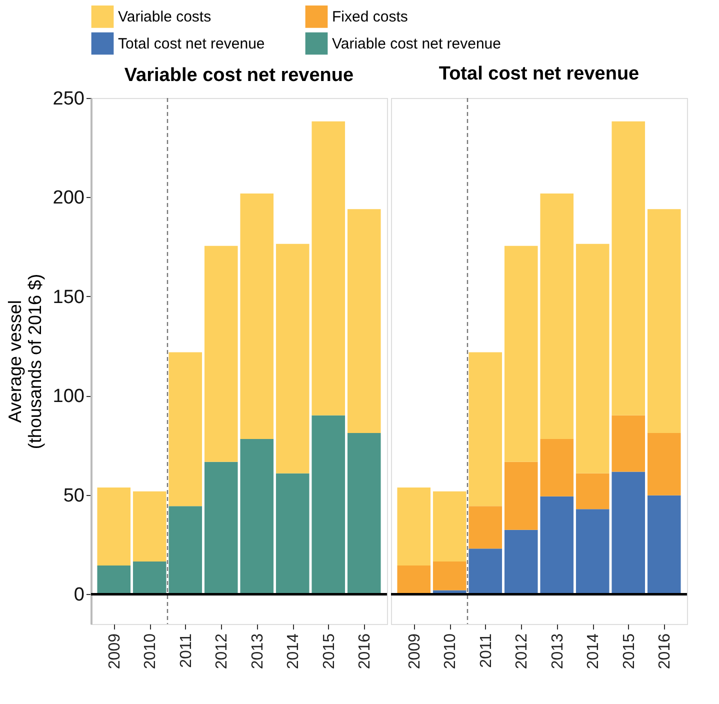 This screenshot has height=704, width=719. Describe the element at coordinates (68, 198) in the screenshot. I see `y-tick-label: 200` at that location.